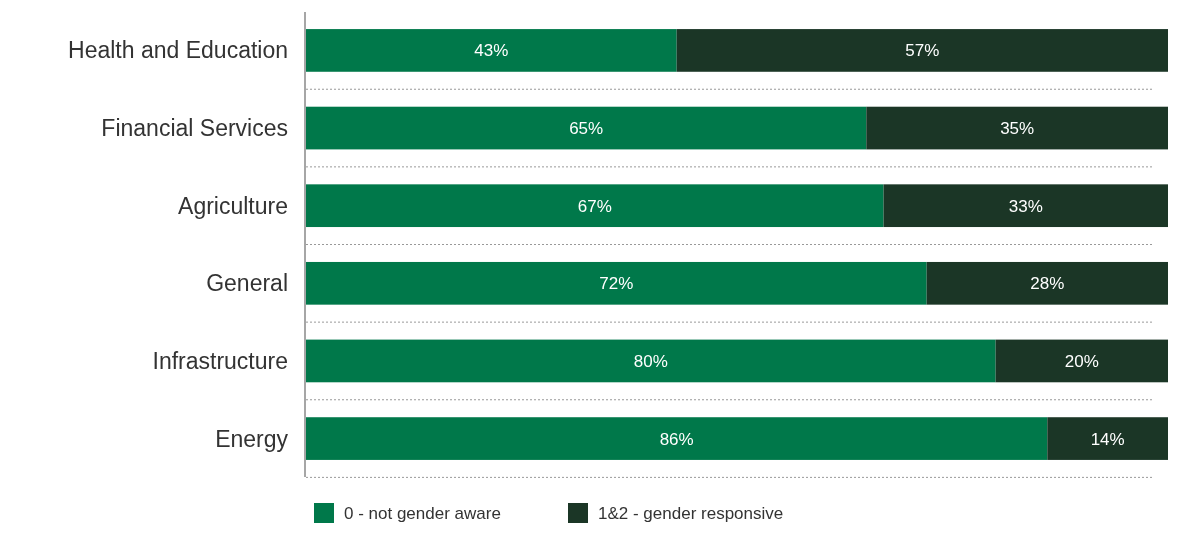 This screenshot has width=1183, height=539. I want to click on data-label: 35%, so click(1017, 129).